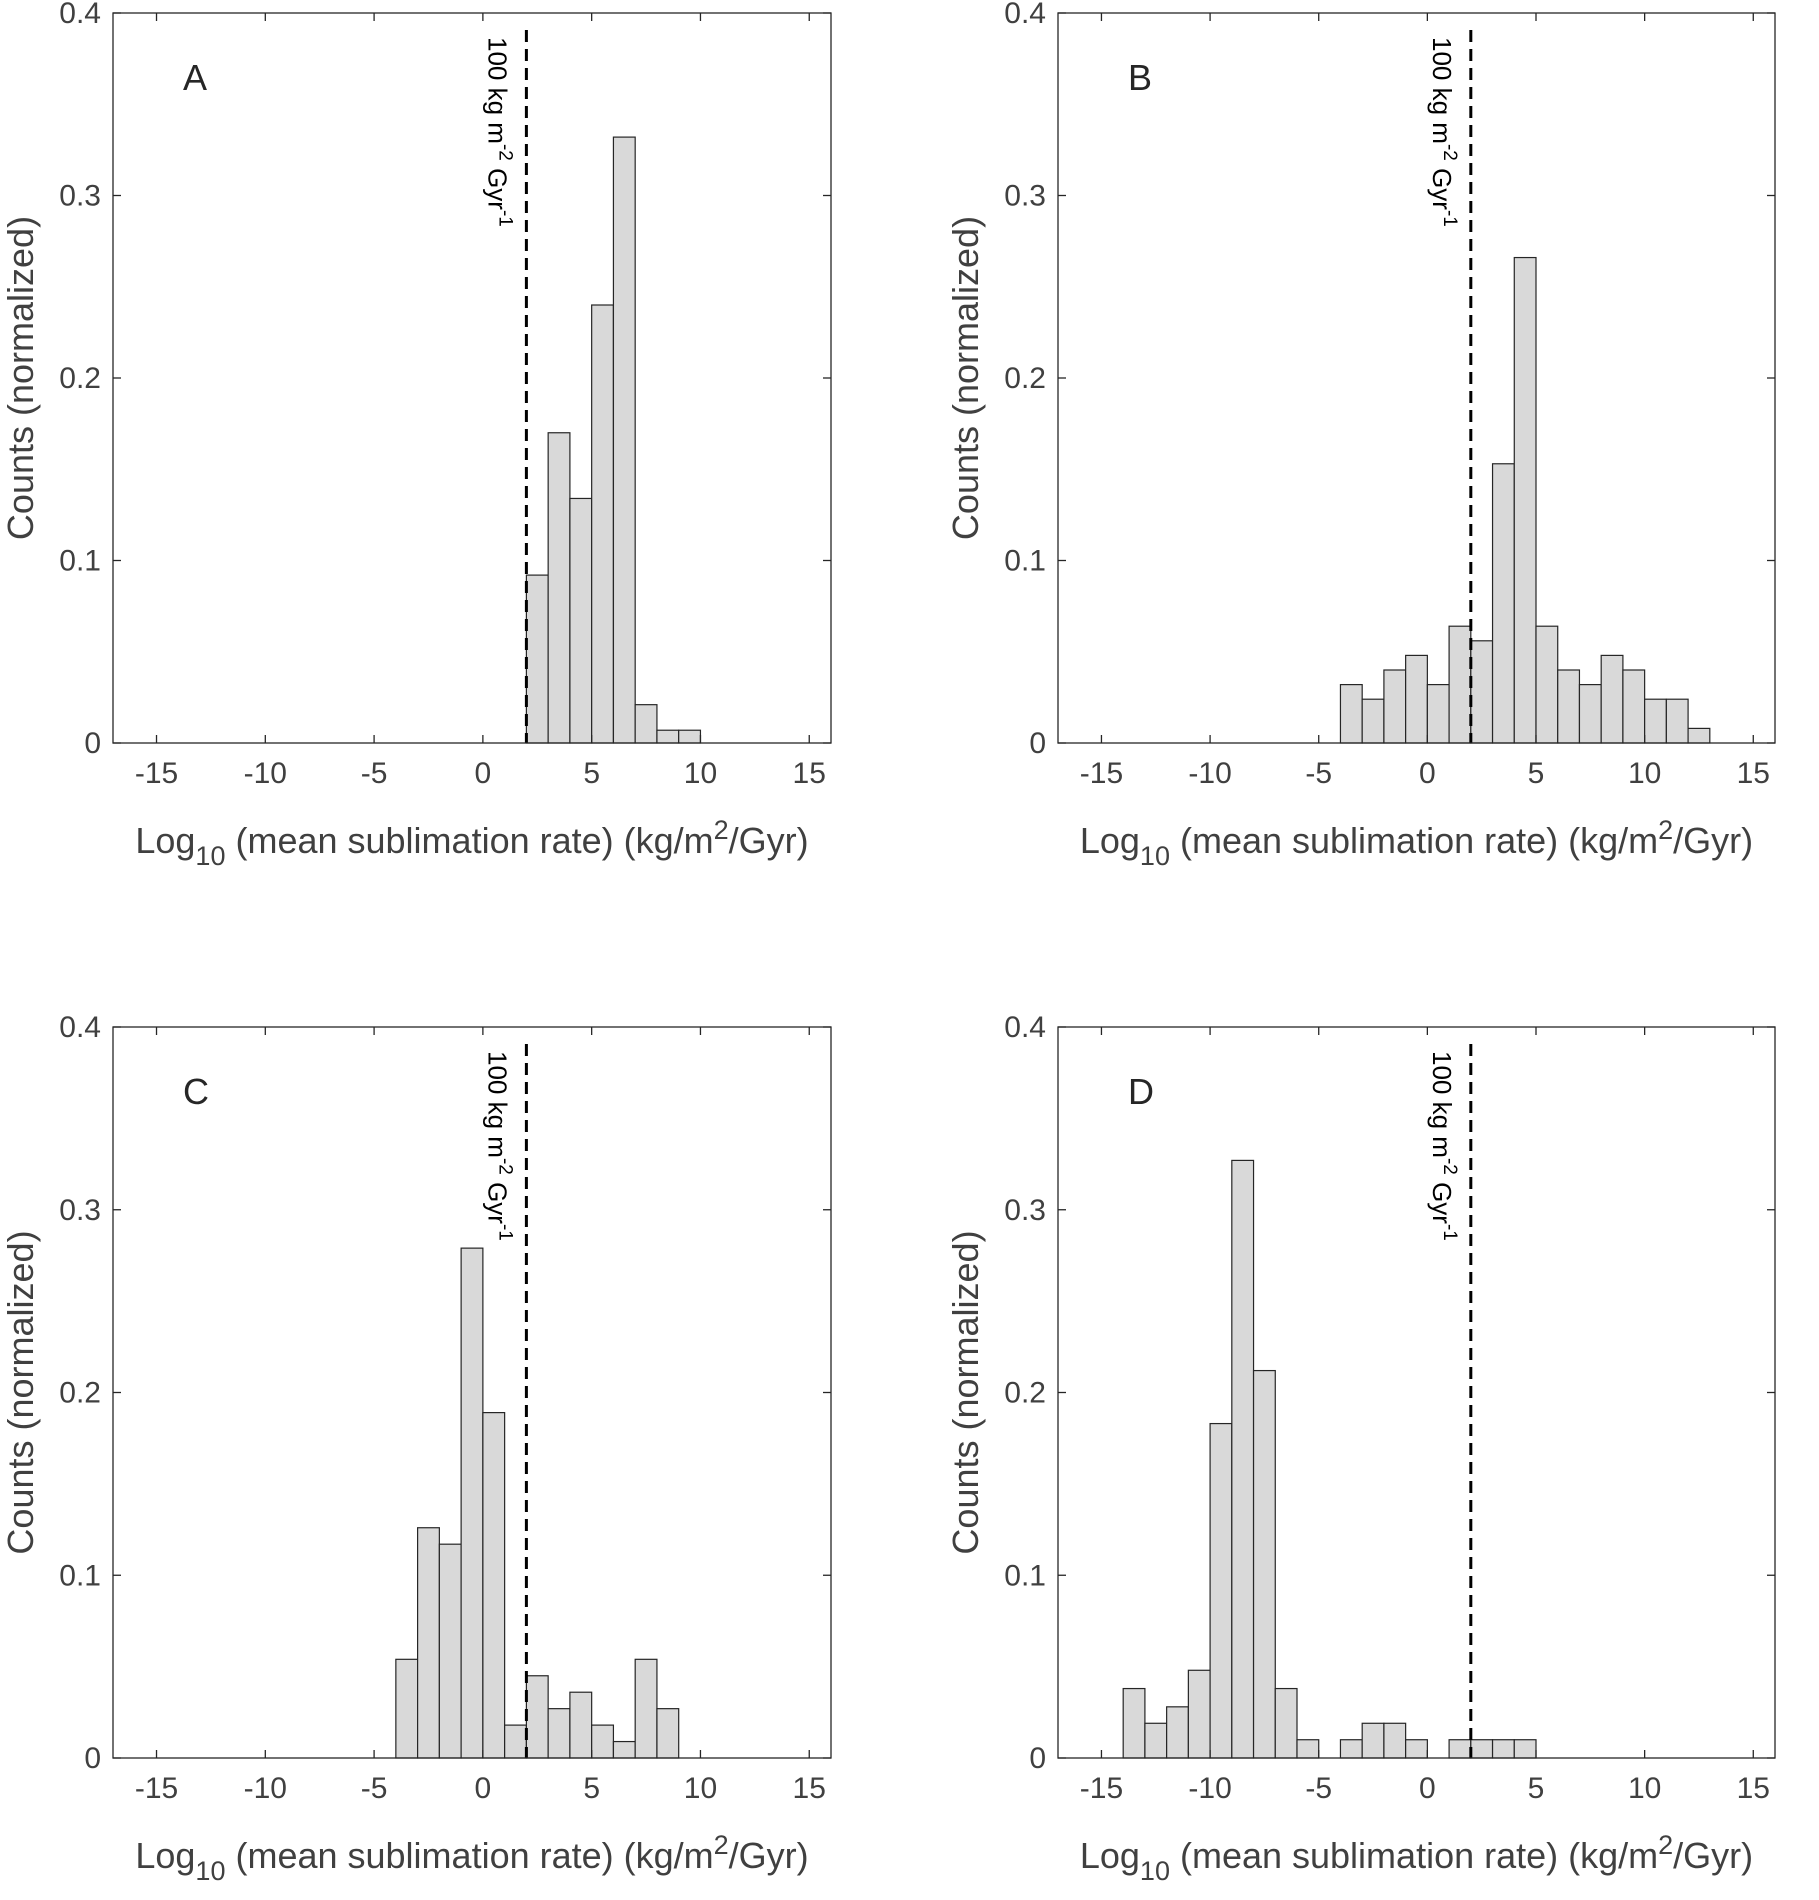  What do you see at coordinates (965, 1392) in the screenshot?
I see `chart-d-ylabel: Counts (normalized)` at bounding box center [965, 1392].